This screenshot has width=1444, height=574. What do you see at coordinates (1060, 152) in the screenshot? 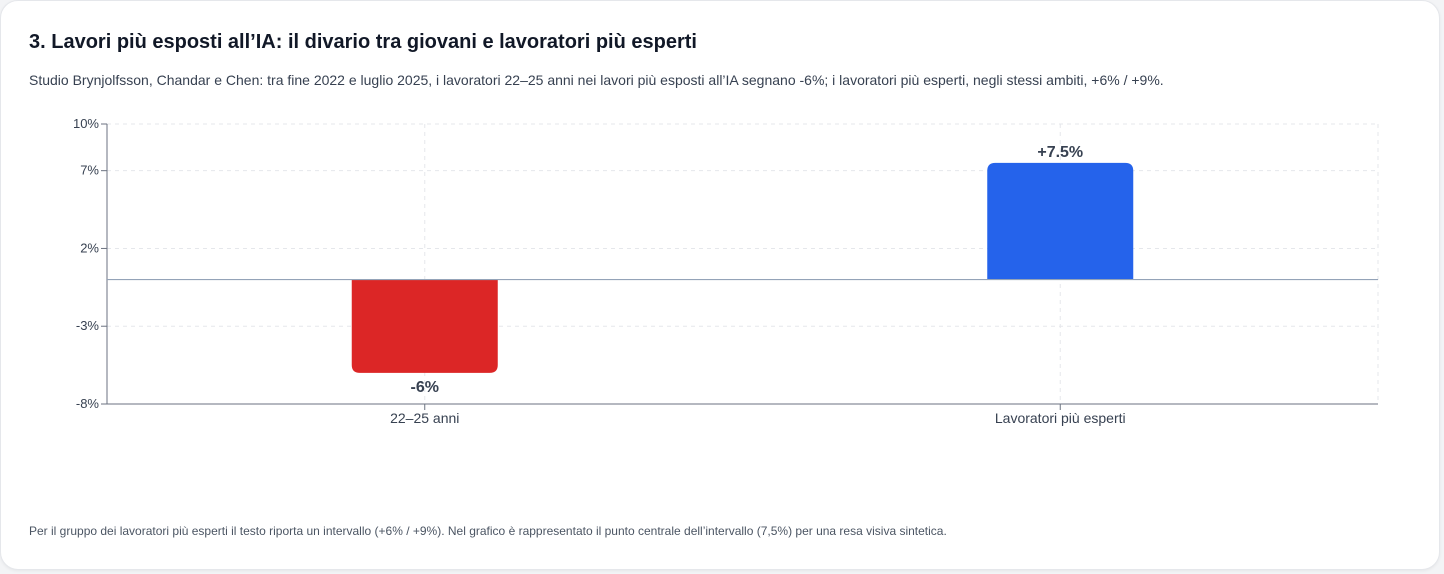
I see `data-label: +7.5%` at bounding box center [1060, 152].